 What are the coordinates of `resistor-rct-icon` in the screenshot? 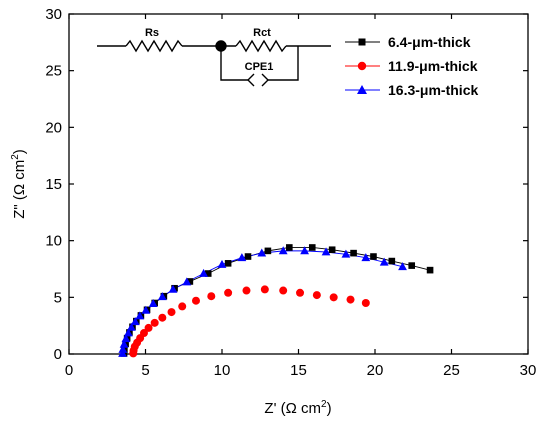 It's located at (261, 46).